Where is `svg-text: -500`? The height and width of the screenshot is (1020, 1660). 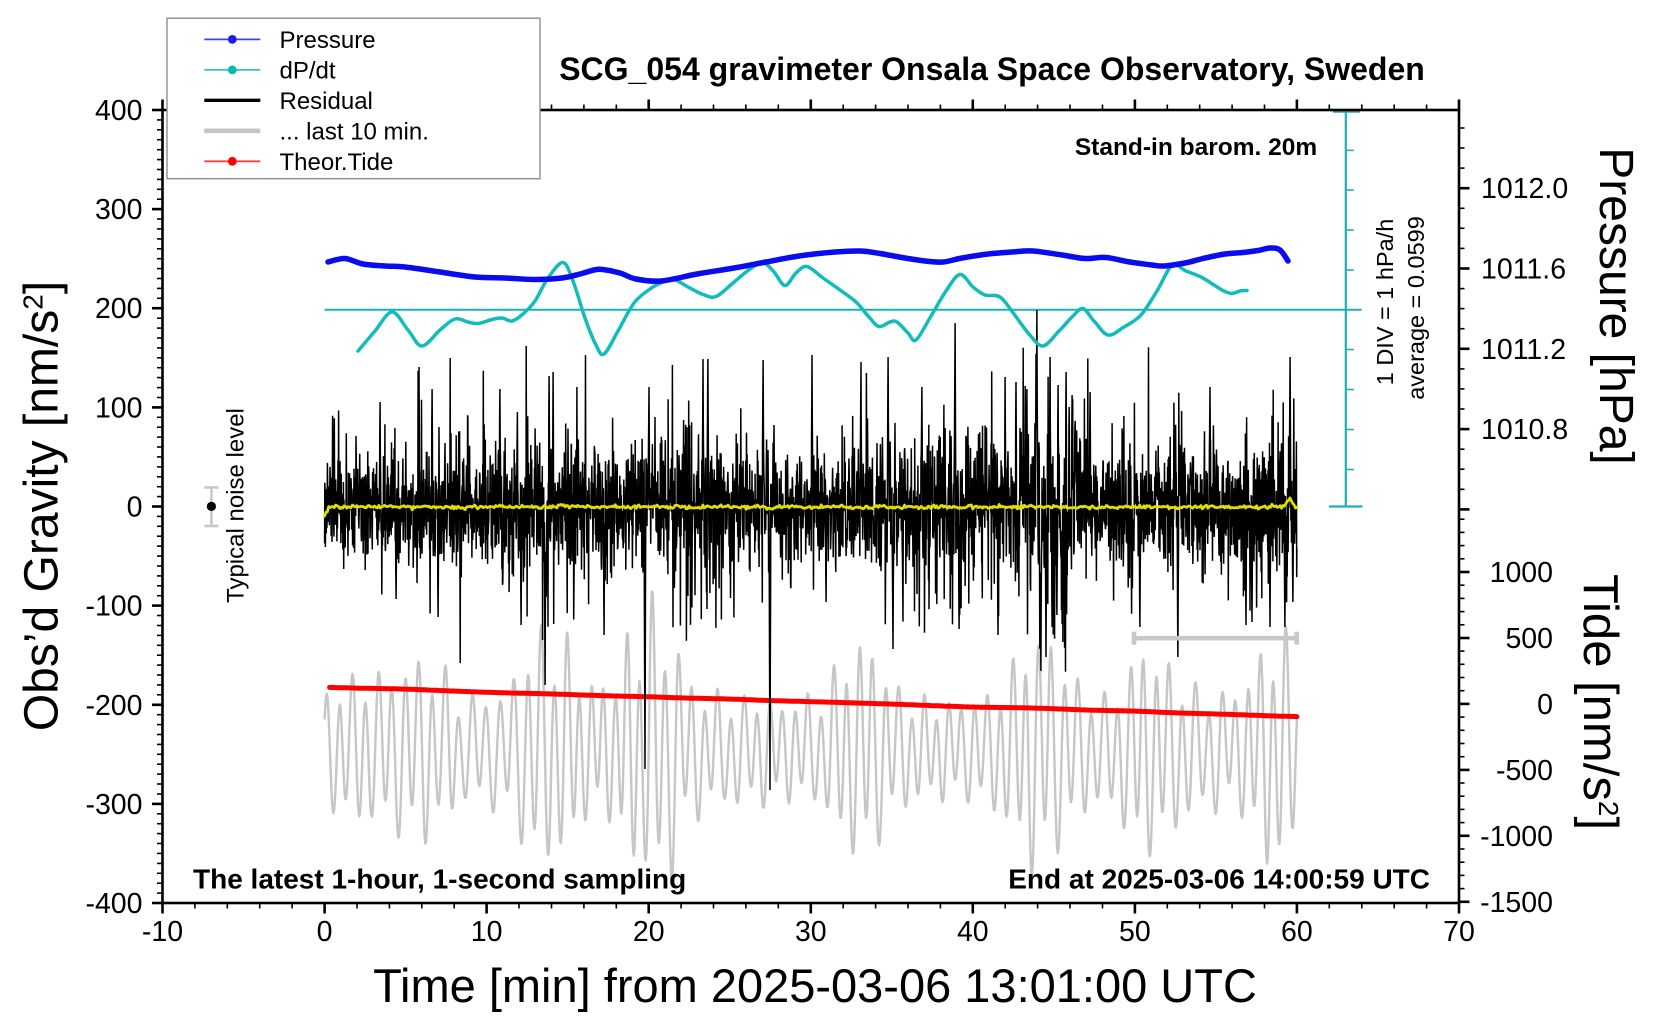
svg-text: -500 is located at coordinates (1524, 771).